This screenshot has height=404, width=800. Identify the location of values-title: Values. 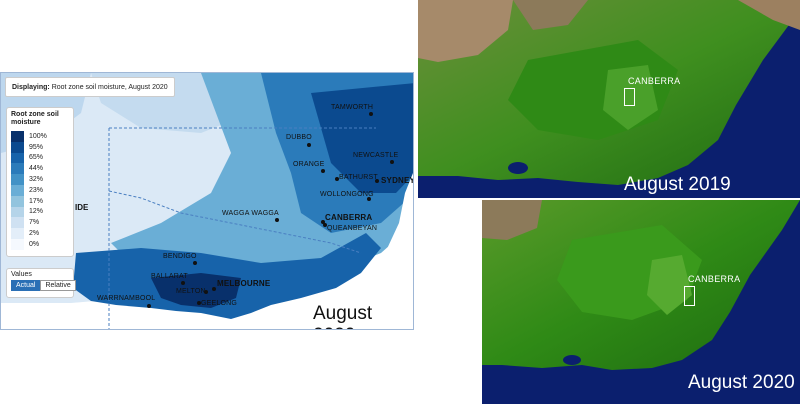
(21, 274).